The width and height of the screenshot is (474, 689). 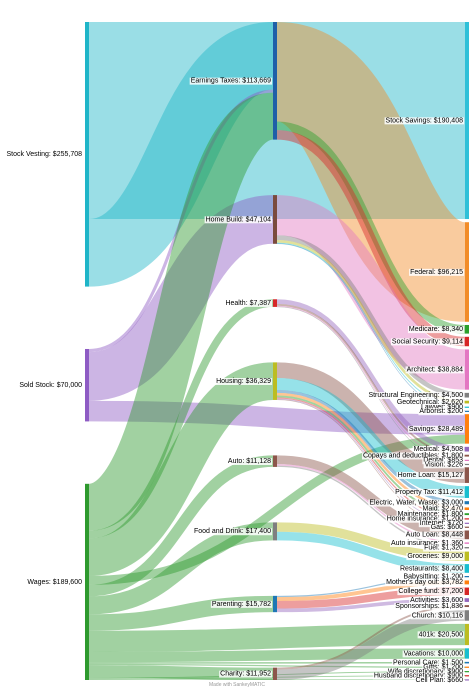 I want to click on node-label-bg-gifts, so click(x=443, y=668).